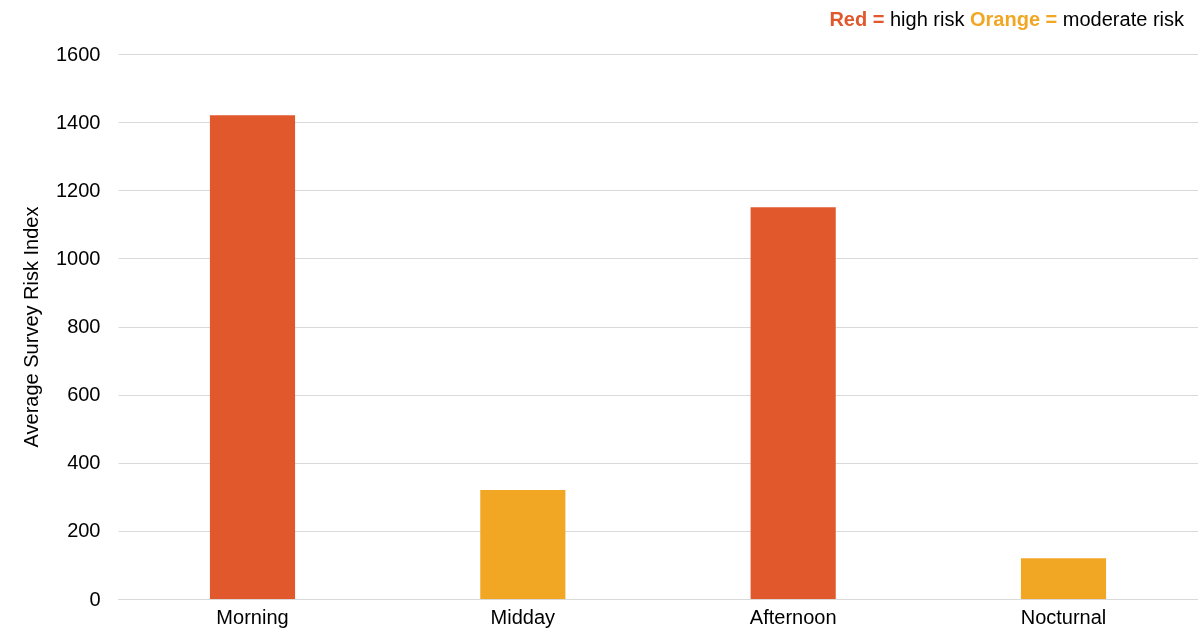 The width and height of the screenshot is (1198, 641). I want to click on x-tick-label: Morning, so click(252, 616).